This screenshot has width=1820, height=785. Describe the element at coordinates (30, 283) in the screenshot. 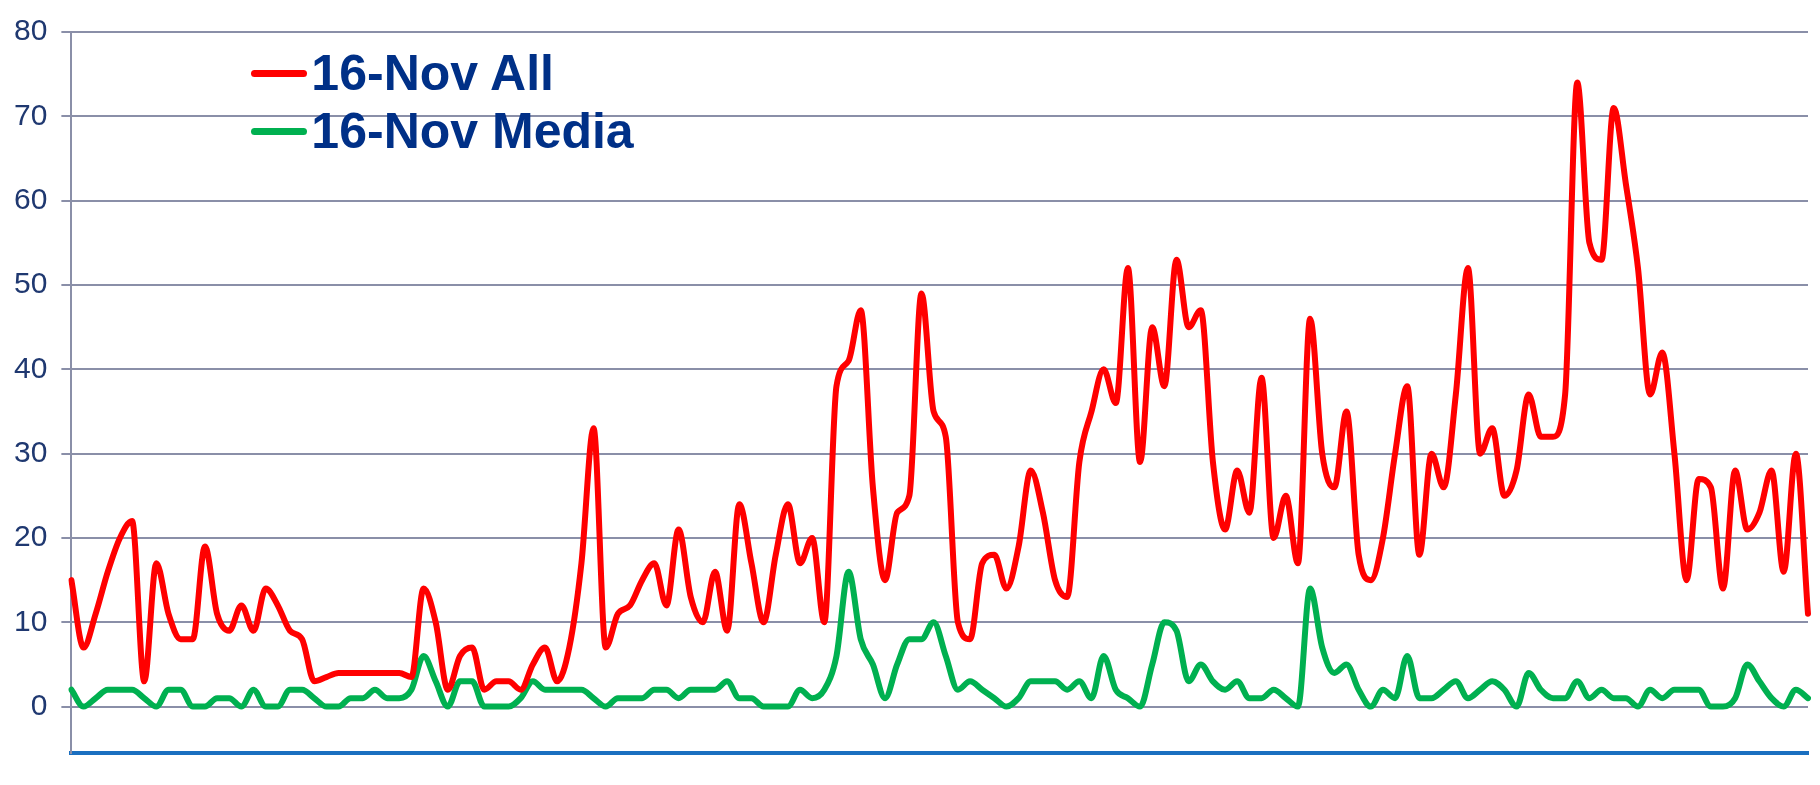

I see `y-tick-label: 50` at that location.